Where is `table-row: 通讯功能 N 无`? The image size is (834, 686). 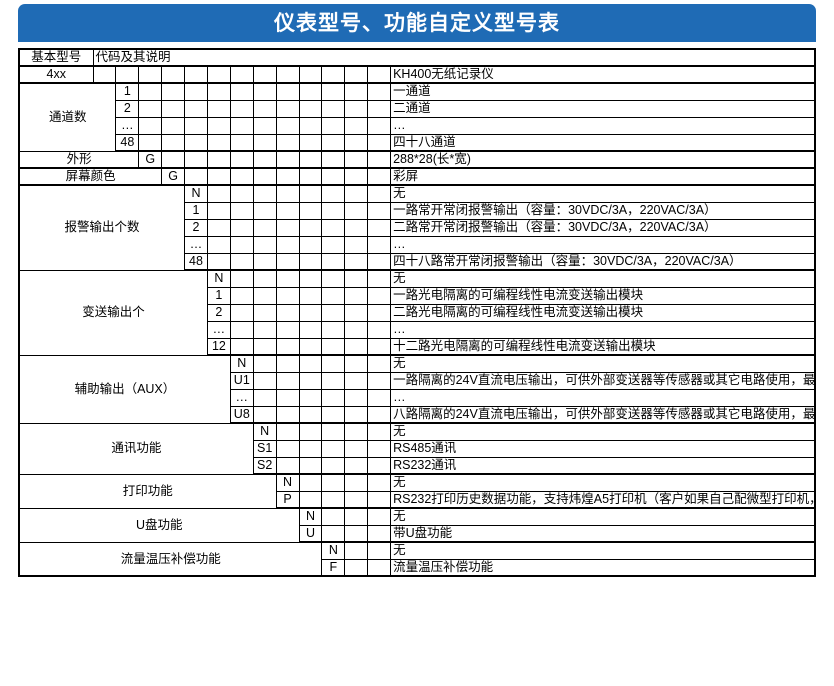
table-row: 通讯功能 N 无 is located at coordinates (417, 448).